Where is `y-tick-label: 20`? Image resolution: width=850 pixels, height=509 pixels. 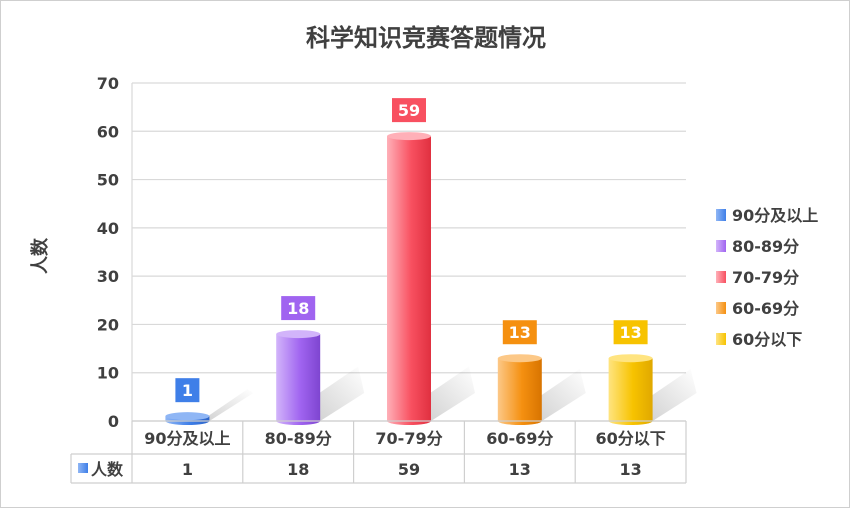
y-tick-label: 20 is located at coordinates (108, 324).